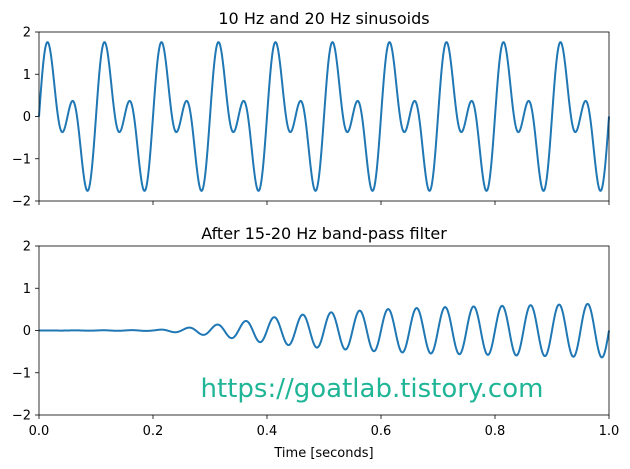 Image resolution: width=630 pixels, height=469 pixels. Describe the element at coordinates (372, 389) in the screenshot. I see `watermark-text: https://goatlab.tistory.com` at that location.